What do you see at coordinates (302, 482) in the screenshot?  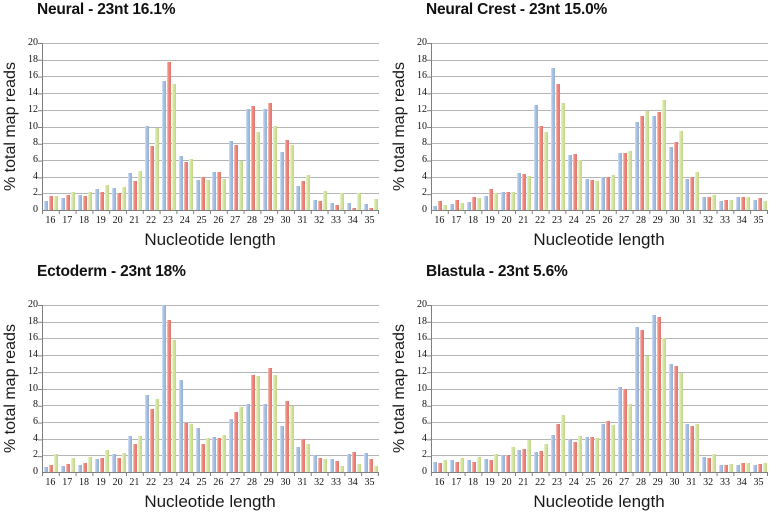 I see `x-axis-tick-label: 31` at bounding box center [302, 482].